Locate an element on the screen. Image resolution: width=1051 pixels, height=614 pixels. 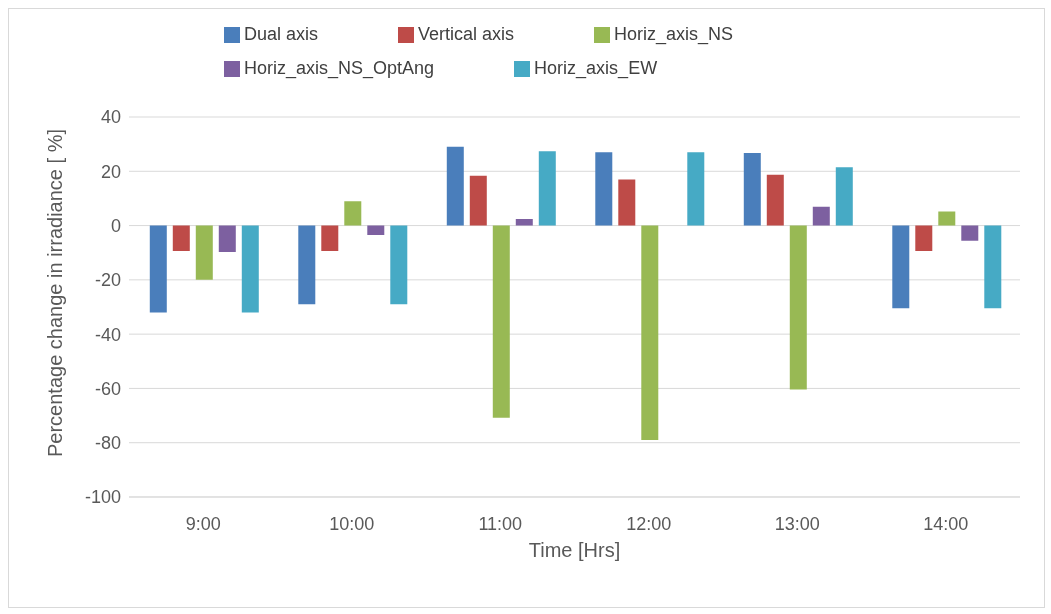
y-tick-label: -60 is located at coordinates (107, 388).